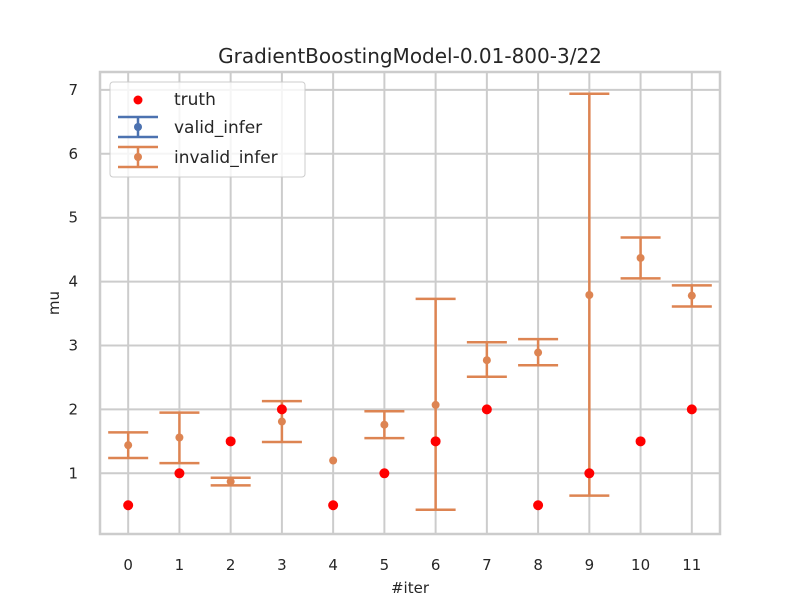 The height and width of the screenshot is (605, 800). What do you see at coordinates (410, 588) in the screenshot?
I see `x-axis-label: #iter` at bounding box center [410, 588].